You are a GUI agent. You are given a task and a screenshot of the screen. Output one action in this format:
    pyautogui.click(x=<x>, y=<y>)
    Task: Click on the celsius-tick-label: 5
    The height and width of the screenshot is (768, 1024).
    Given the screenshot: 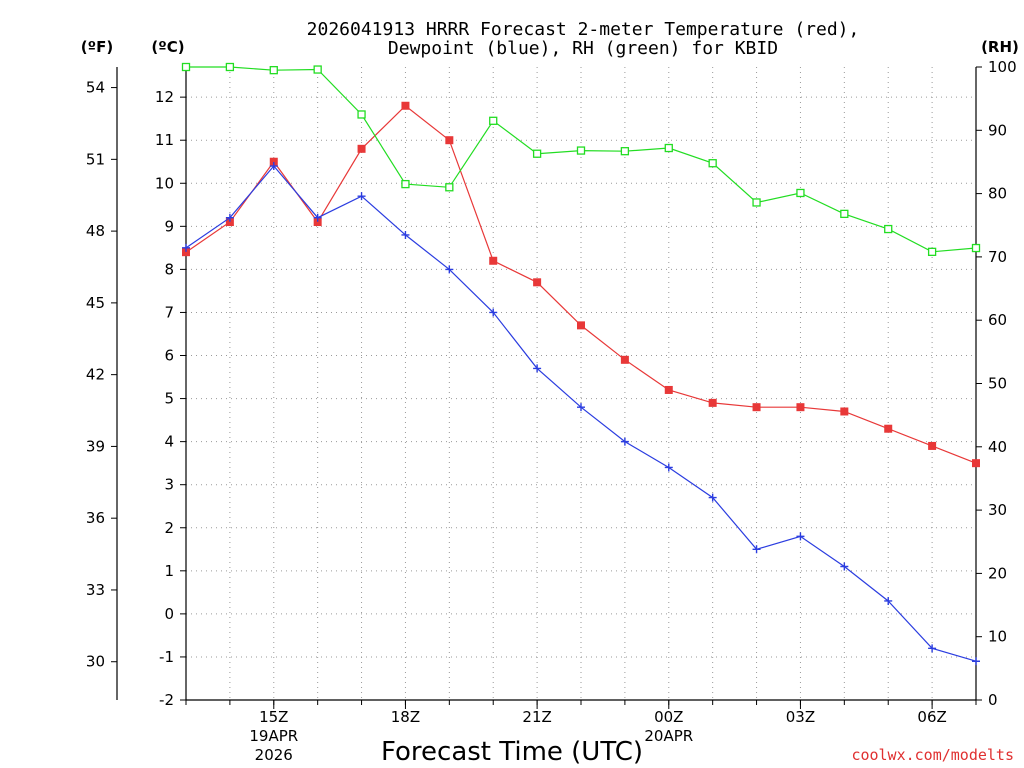 What is the action you would take?
    pyautogui.click(x=169, y=399)
    